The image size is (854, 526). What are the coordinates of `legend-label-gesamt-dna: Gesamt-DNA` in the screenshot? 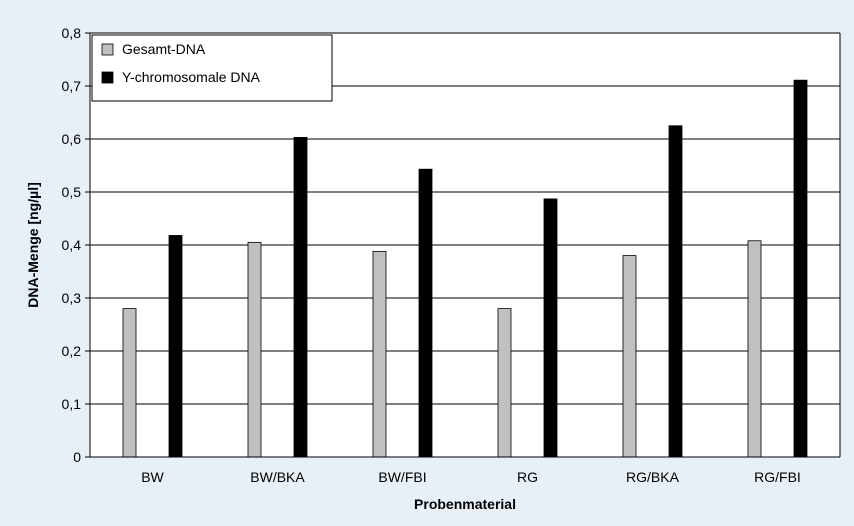 It's located at (164, 49).